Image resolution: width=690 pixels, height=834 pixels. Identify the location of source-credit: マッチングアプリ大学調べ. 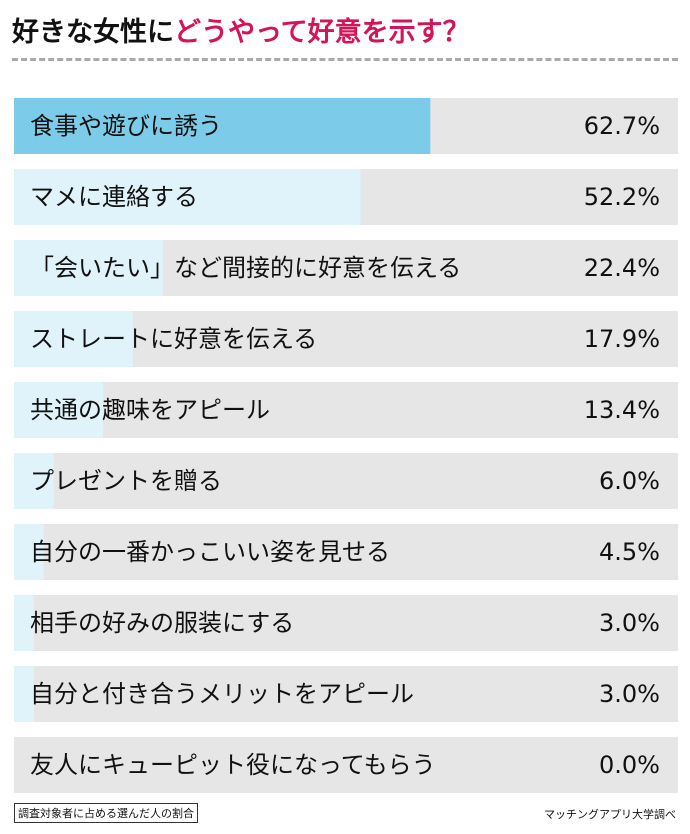
(610, 814).